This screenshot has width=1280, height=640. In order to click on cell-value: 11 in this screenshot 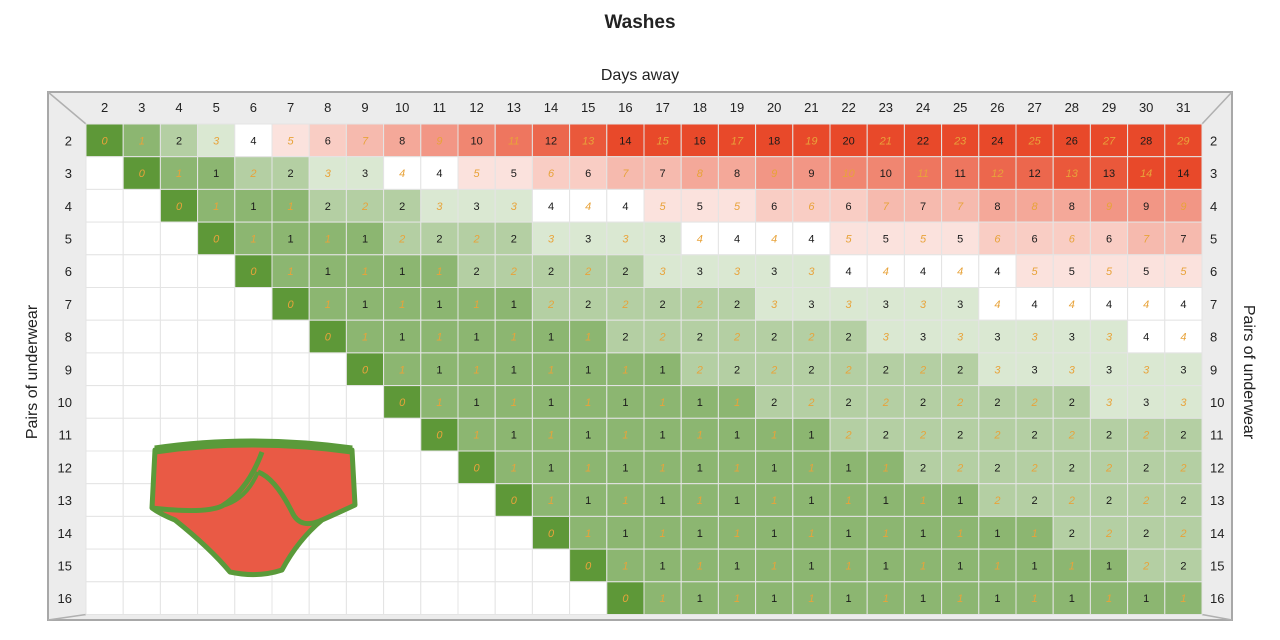, I will do `click(959, 174)`.